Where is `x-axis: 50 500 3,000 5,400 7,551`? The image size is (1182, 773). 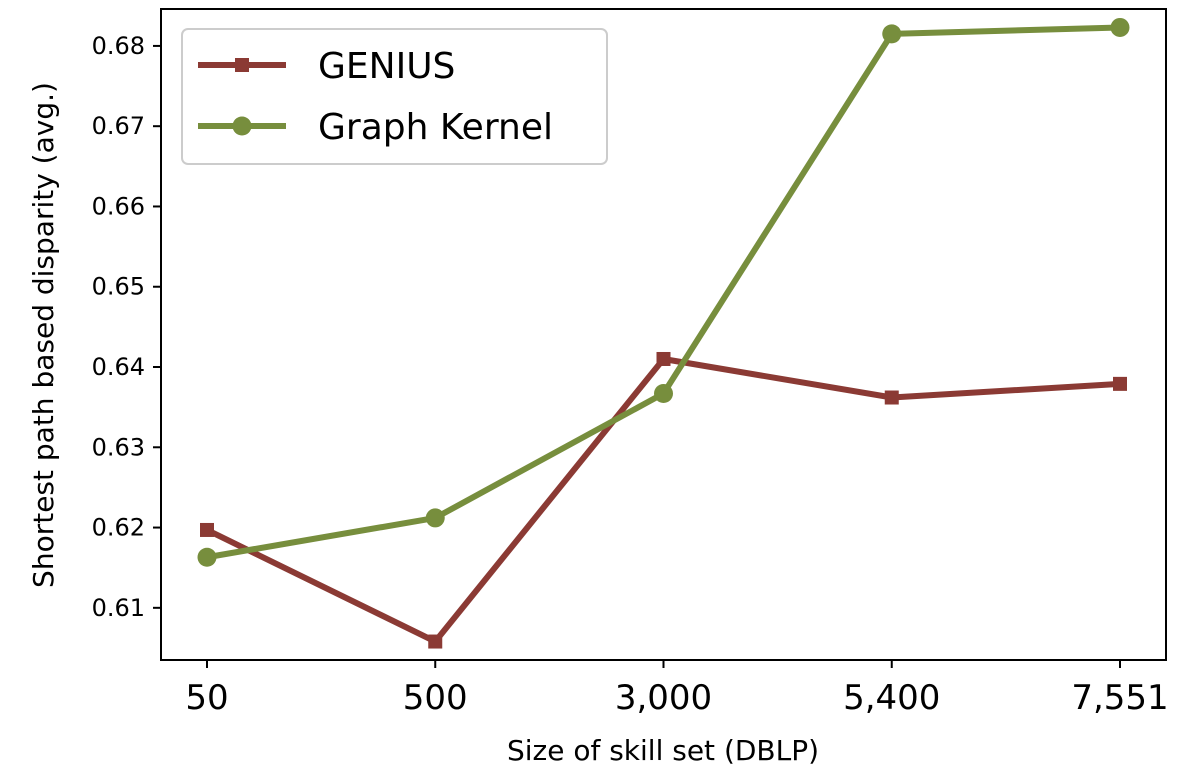 x-axis: 50 500 3,000 5,400 7,551 is located at coordinates (677, 689).